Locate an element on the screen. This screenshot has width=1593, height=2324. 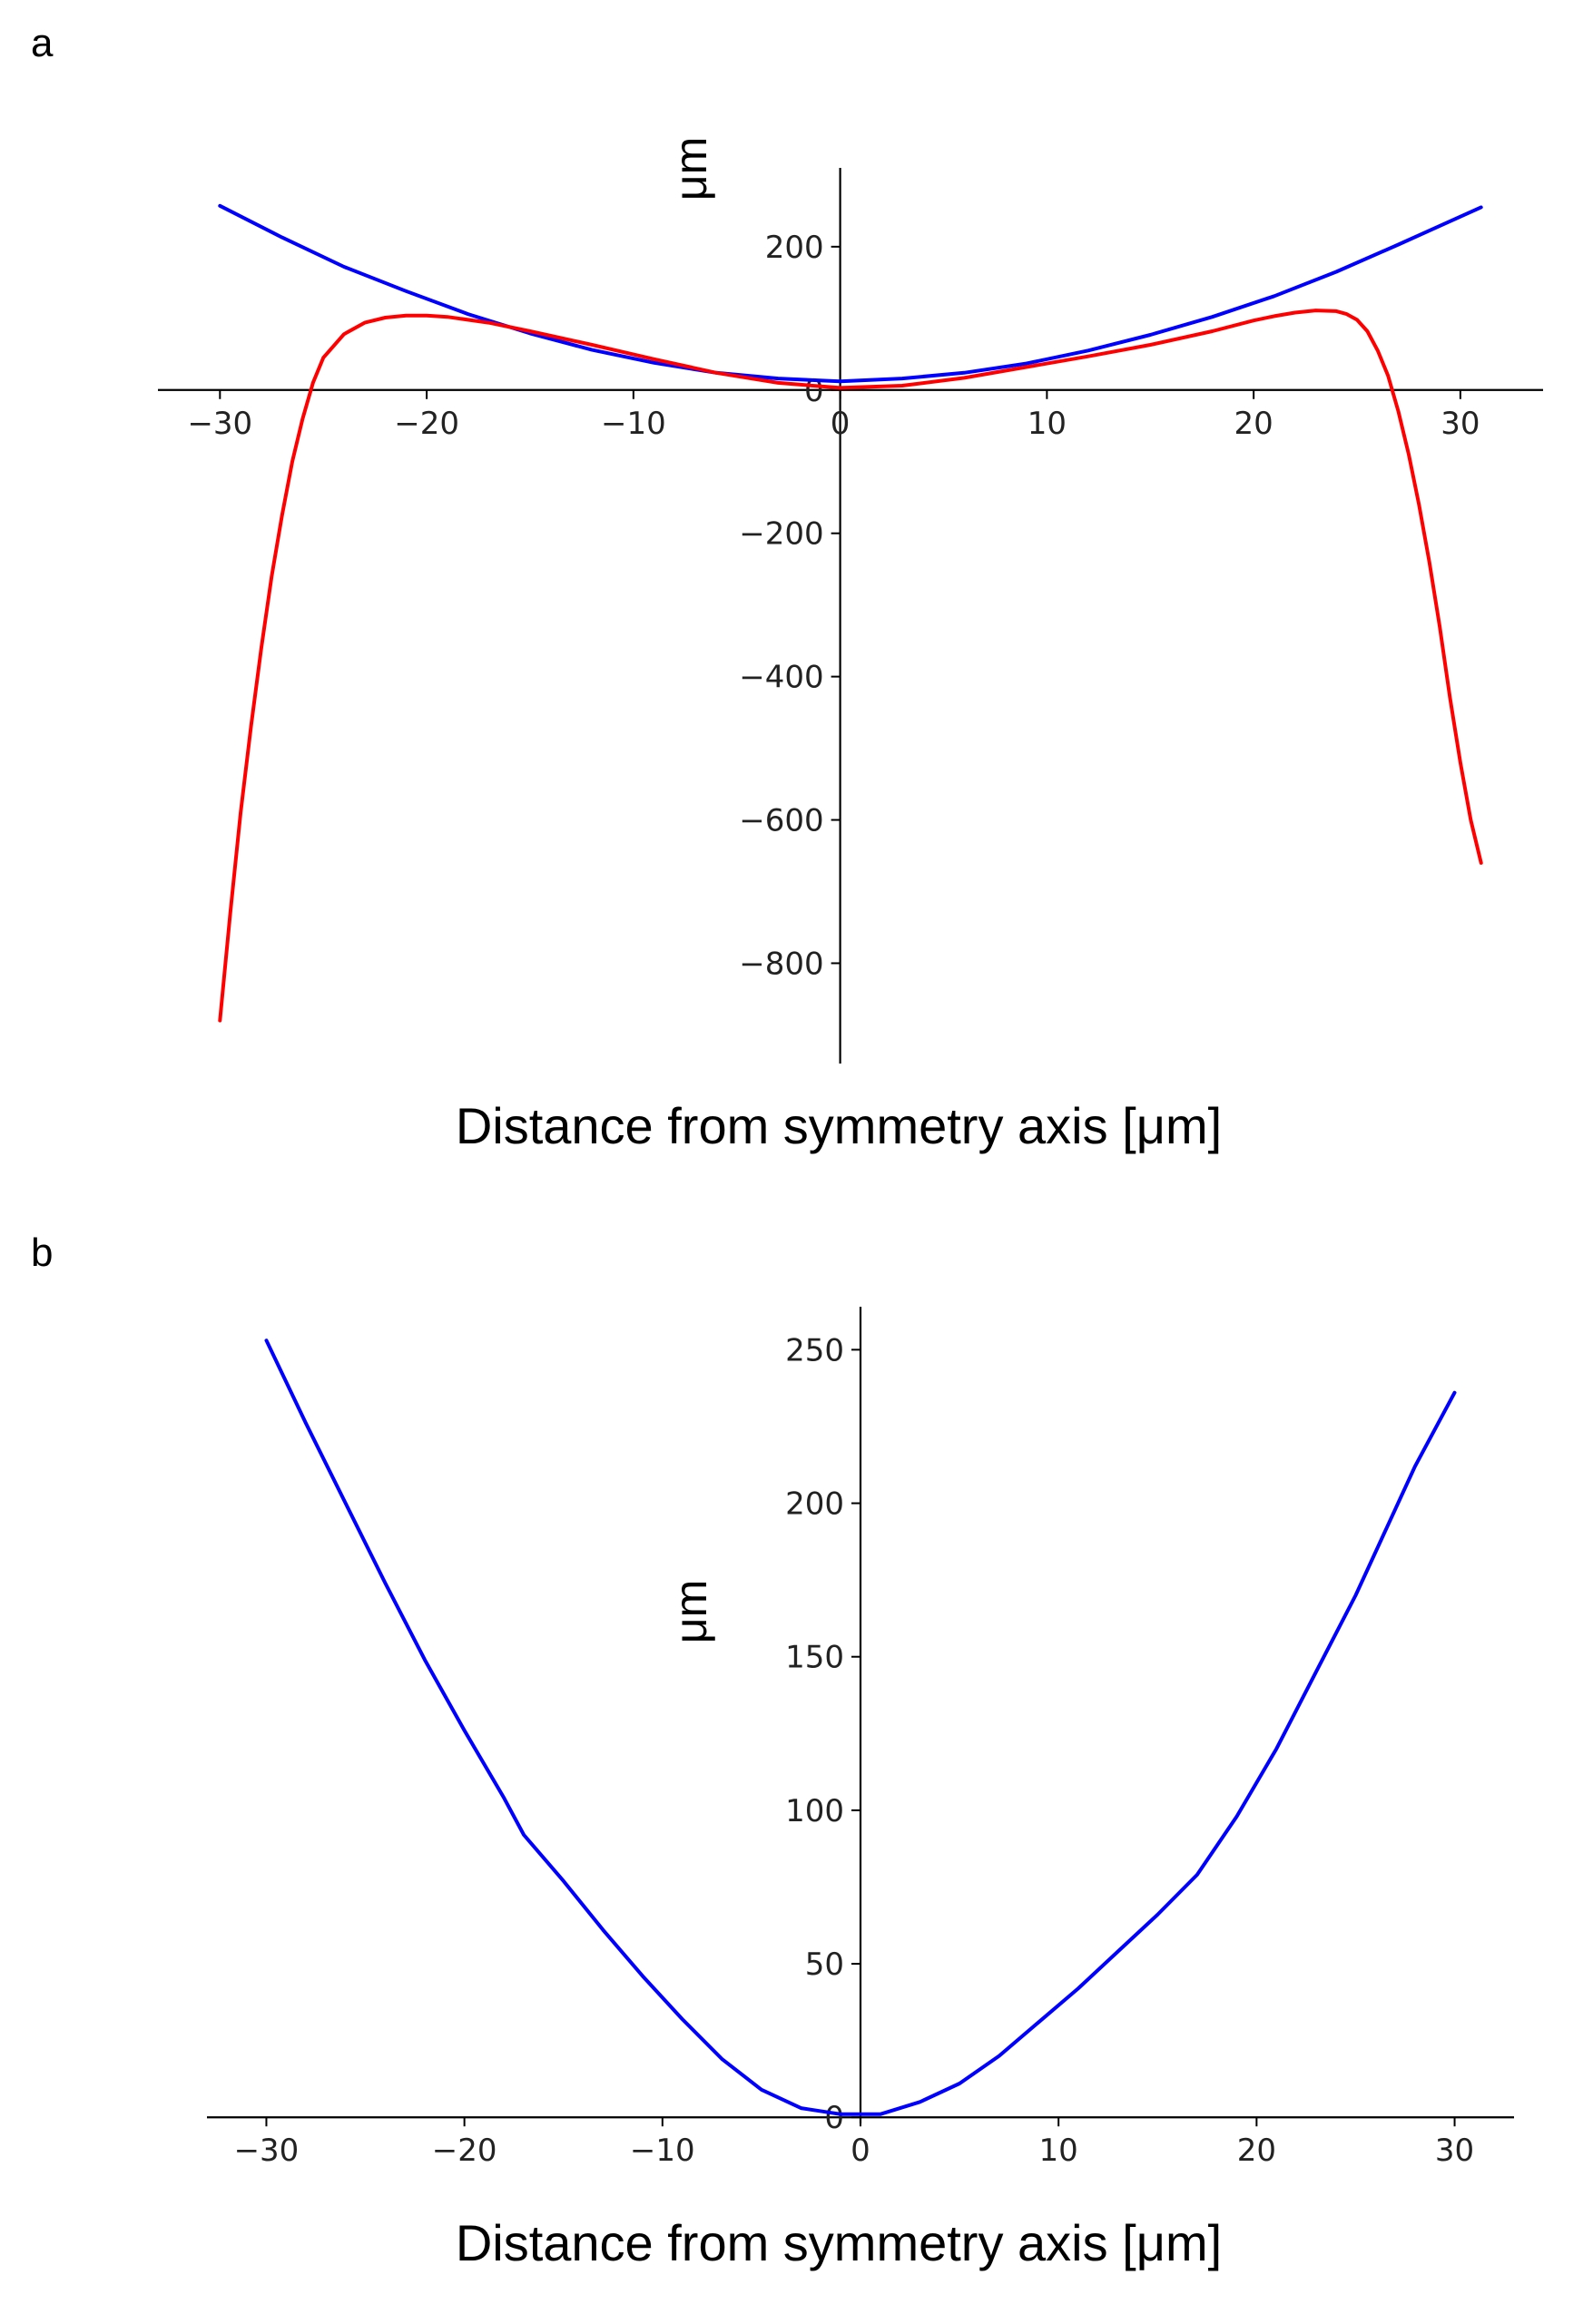
y-tick-label: 0 is located at coordinates (834, 2118).